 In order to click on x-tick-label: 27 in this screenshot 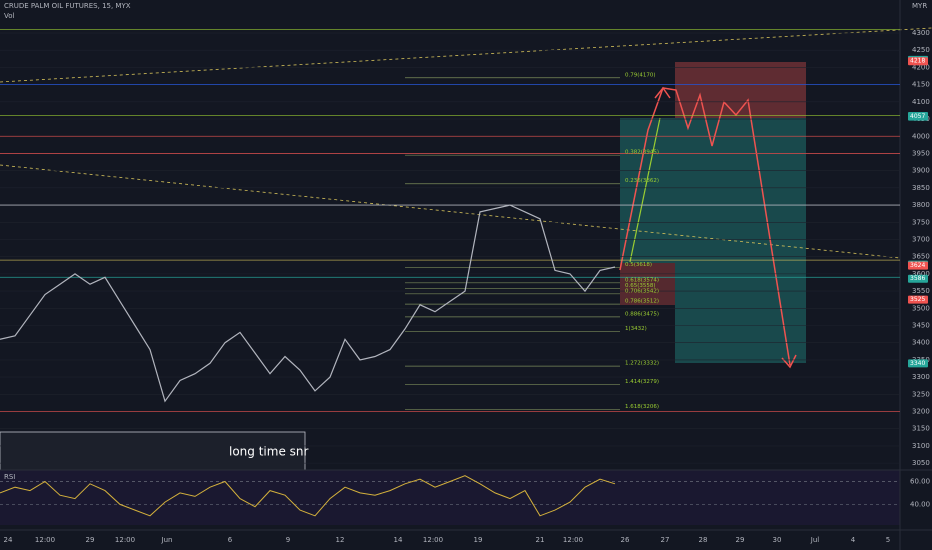, I will do `click(665, 540)`.